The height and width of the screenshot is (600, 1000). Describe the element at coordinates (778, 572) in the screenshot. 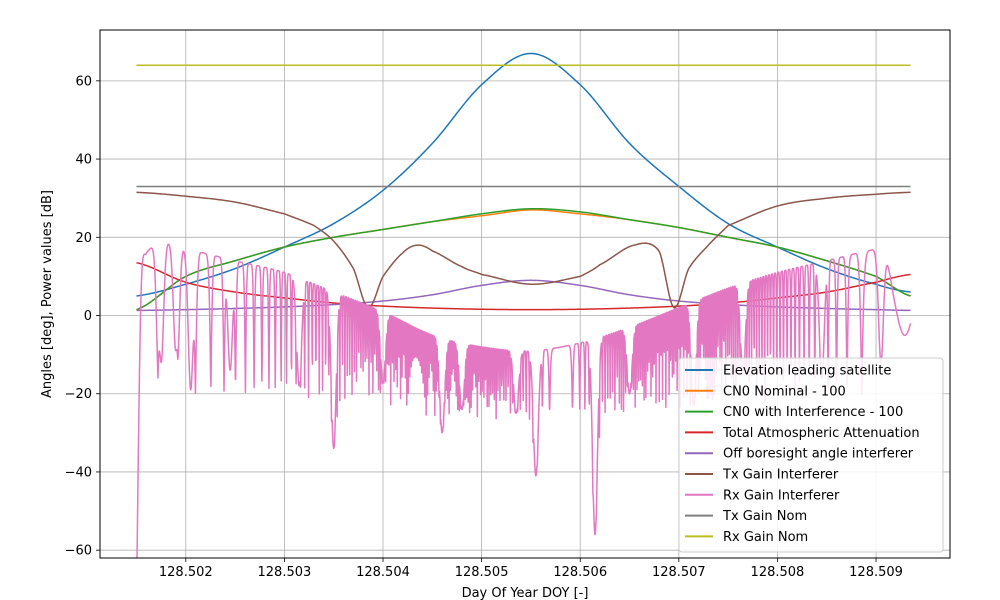

I see `x-tick-label: 128.508` at that location.